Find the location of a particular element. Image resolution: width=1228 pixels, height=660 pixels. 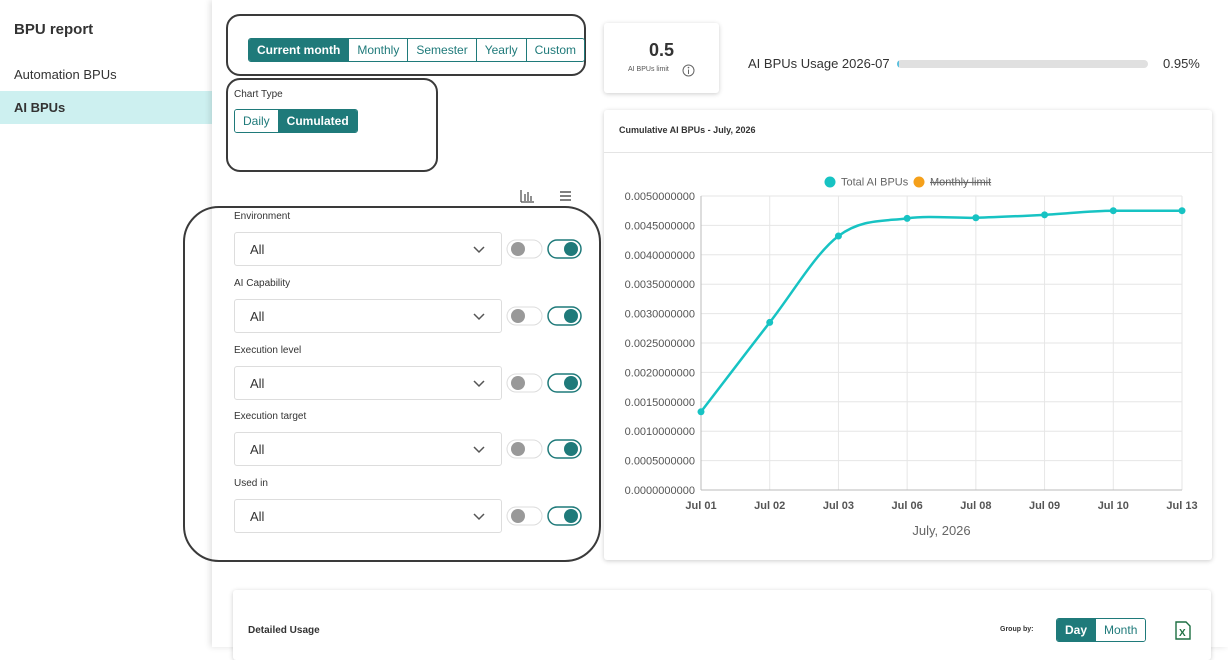

option-button: Daily is located at coordinates (256, 121).